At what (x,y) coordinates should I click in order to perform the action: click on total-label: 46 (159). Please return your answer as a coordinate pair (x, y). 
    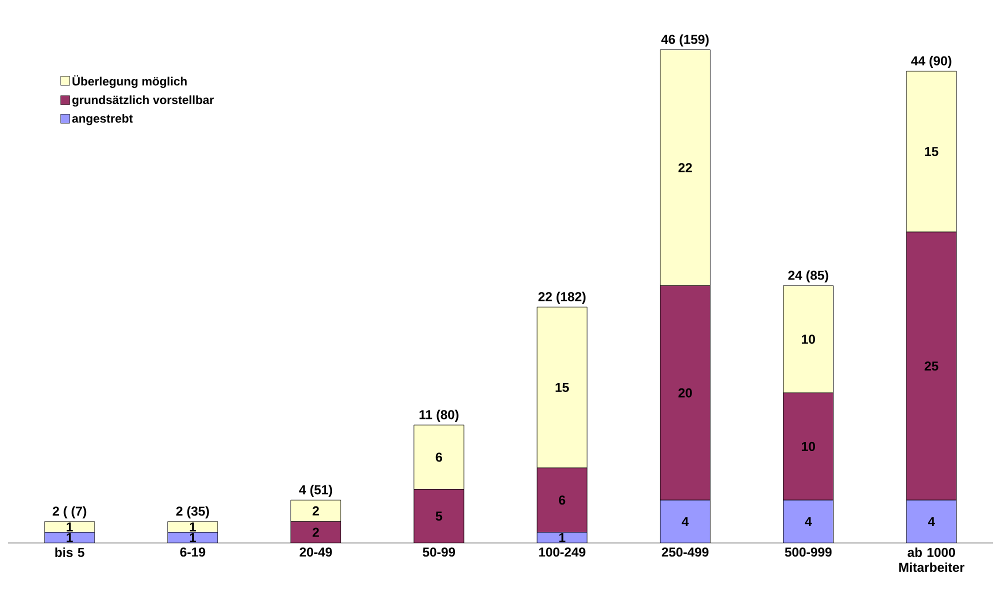
    Looking at the image, I should click on (685, 40).